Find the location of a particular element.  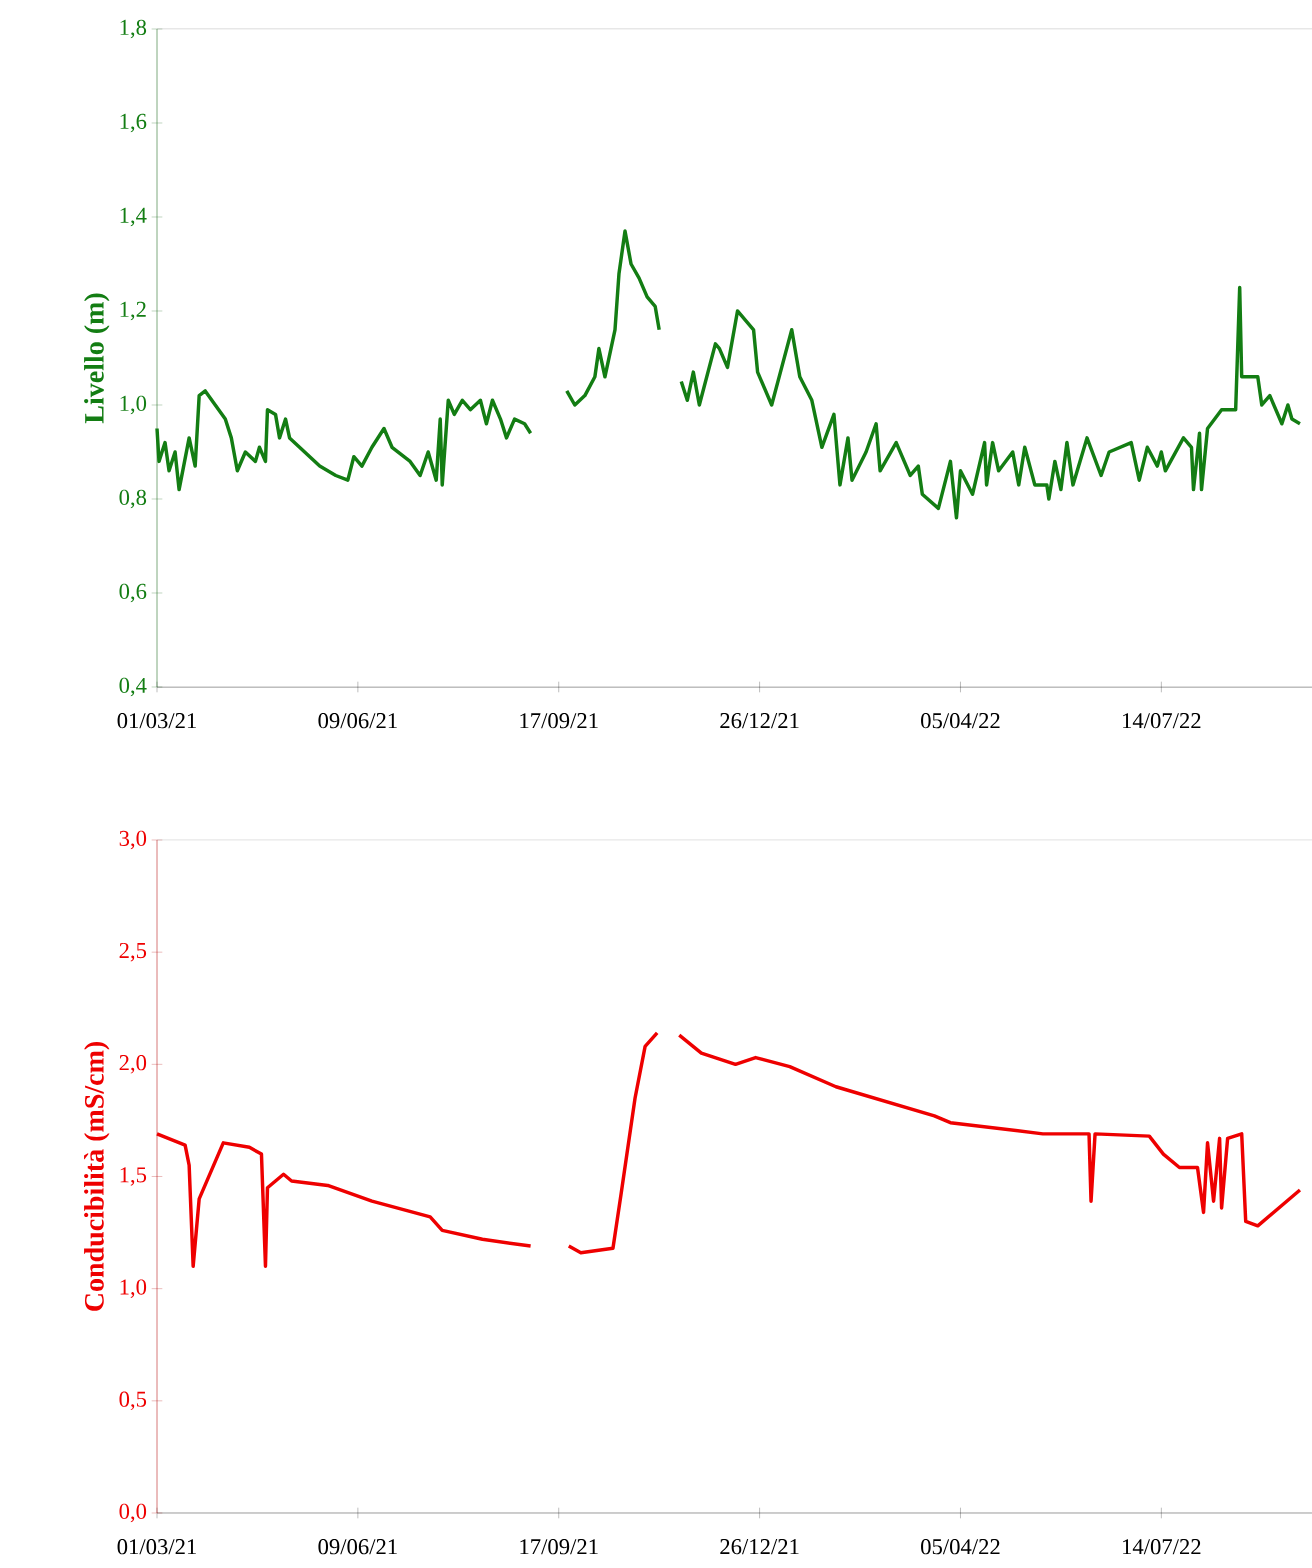

y-tick-label: 1,8 is located at coordinates (133, 29).